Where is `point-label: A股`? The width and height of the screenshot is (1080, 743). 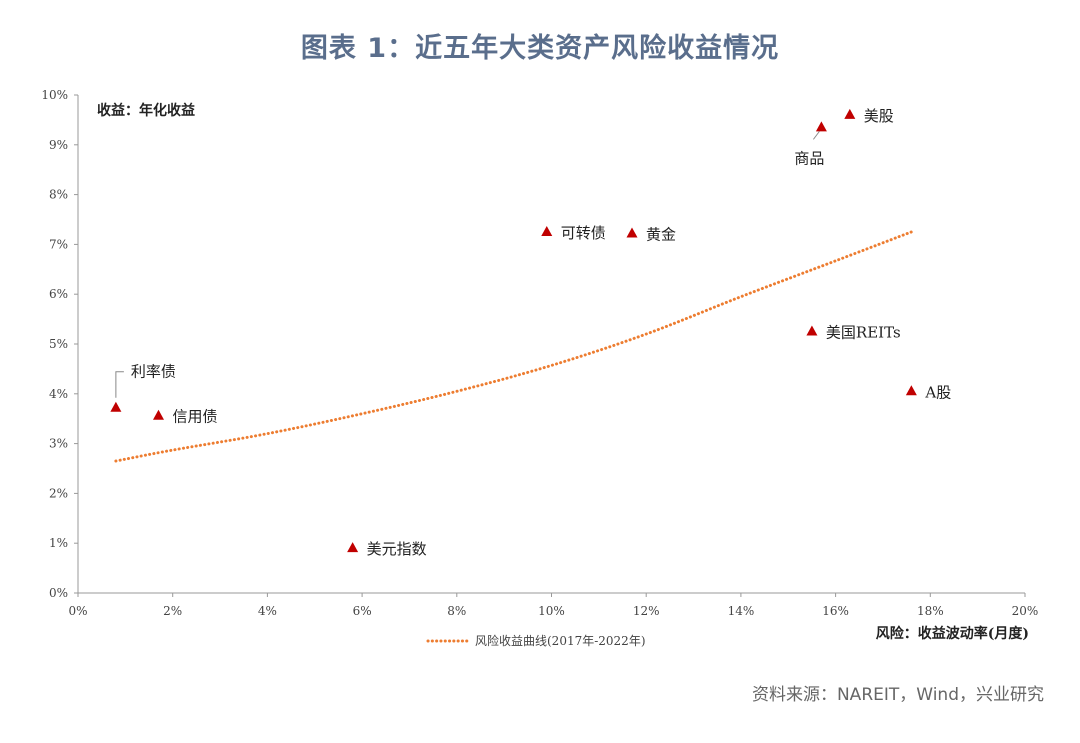
point-label: A股 is located at coordinates (937, 392).